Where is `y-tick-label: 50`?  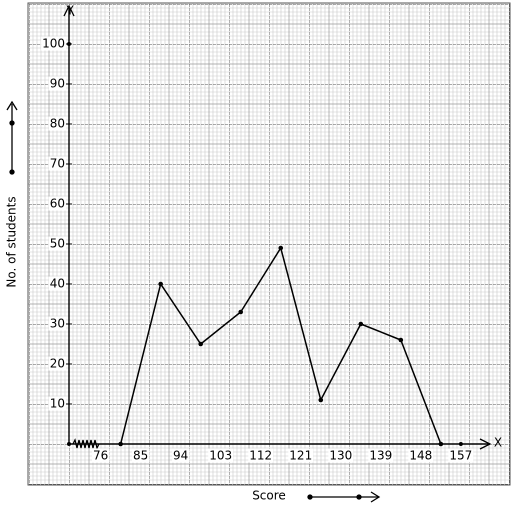 y-tick-label: 50 is located at coordinates (57, 244).